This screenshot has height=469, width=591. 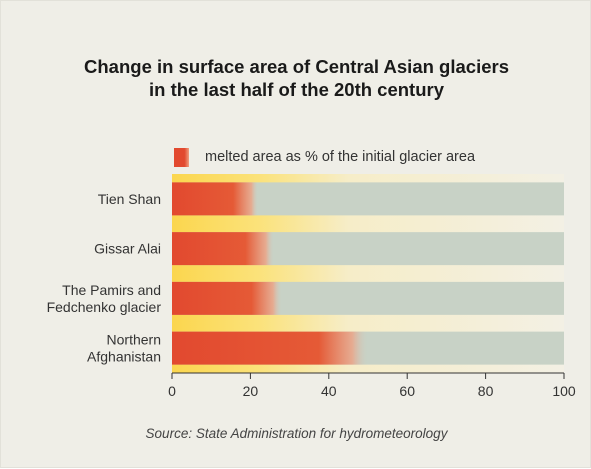 What do you see at coordinates (407, 391) in the screenshot?
I see `x-tick-label: 60` at bounding box center [407, 391].